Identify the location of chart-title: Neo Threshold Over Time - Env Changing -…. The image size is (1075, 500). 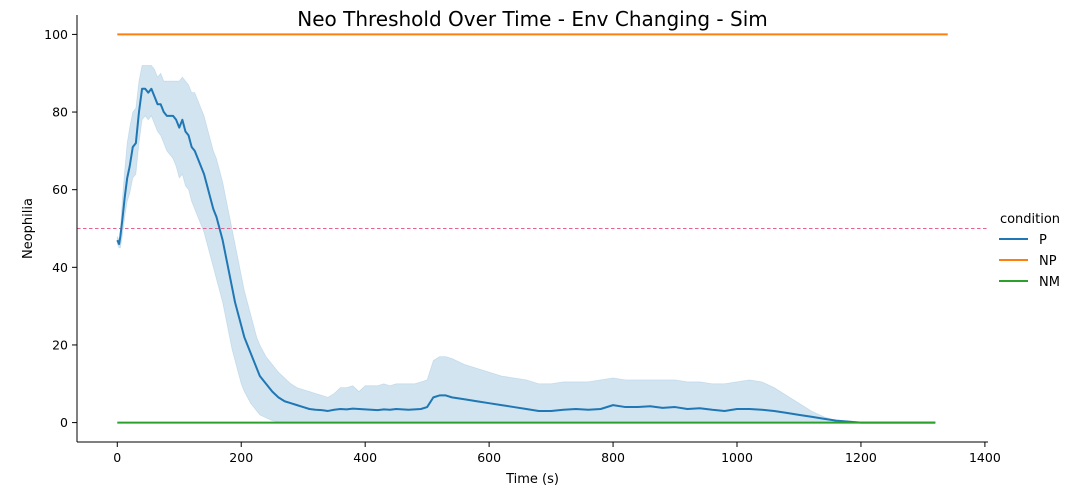
(532, 19).